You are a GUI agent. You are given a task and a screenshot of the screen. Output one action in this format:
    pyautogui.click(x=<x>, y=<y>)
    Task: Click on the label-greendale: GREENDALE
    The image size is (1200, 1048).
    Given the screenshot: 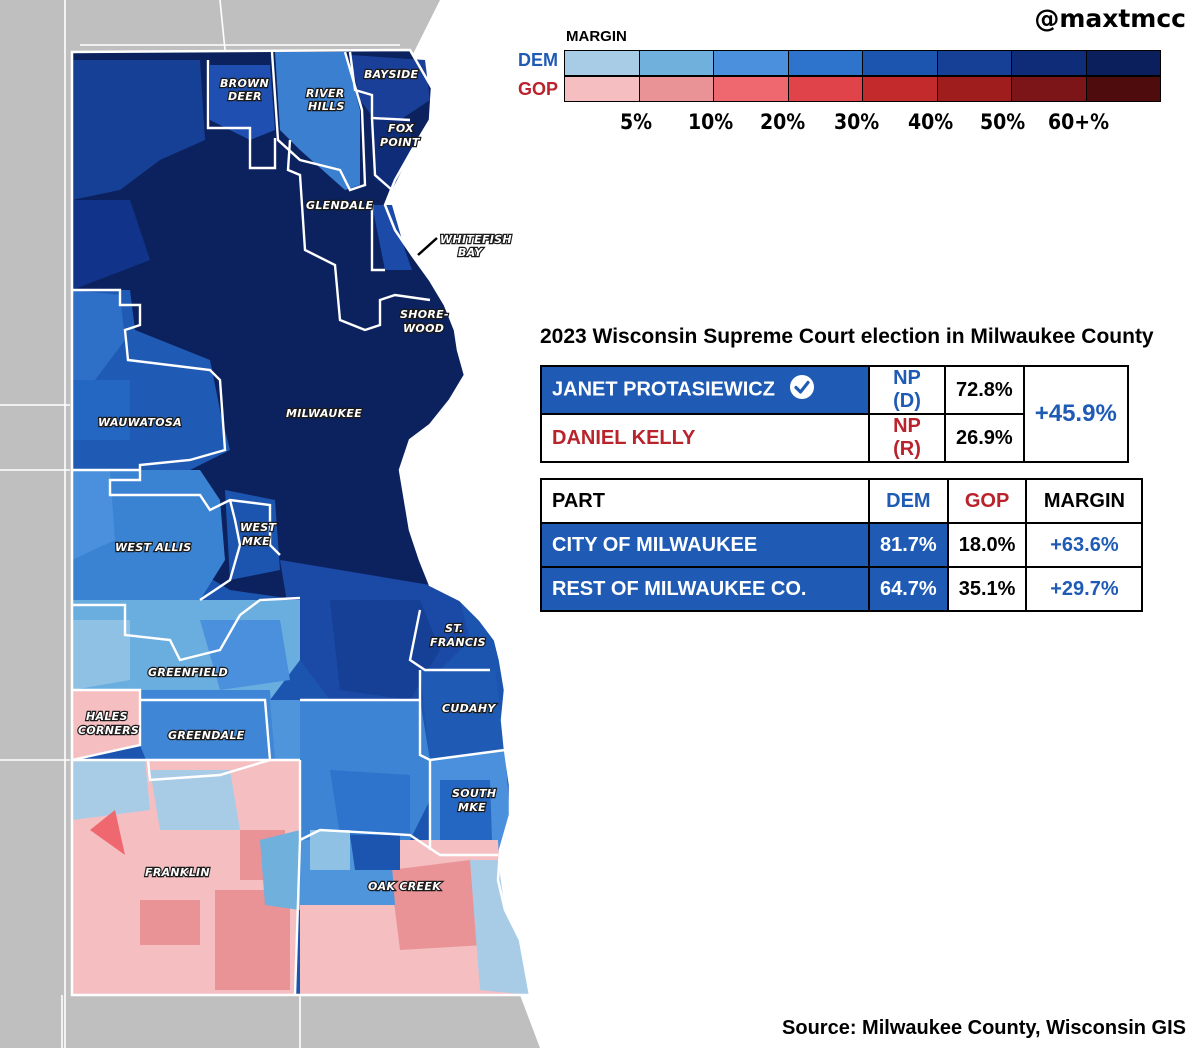 What is the action you would take?
    pyautogui.click(x=206, y=735)
    